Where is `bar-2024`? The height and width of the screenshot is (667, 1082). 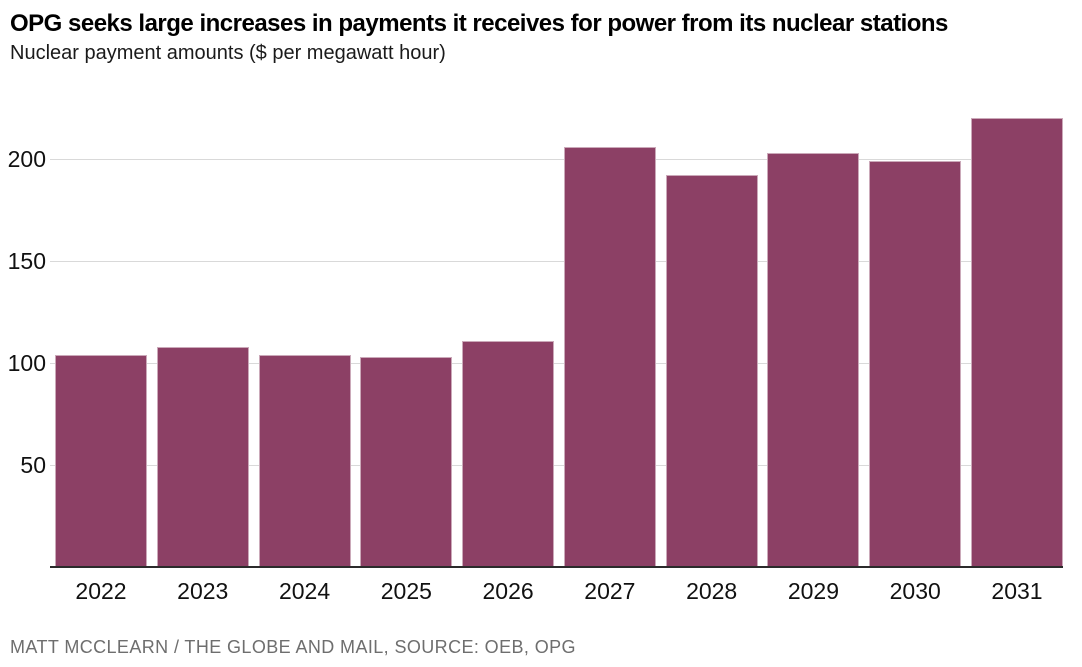
bar-2024 is located at coordinates (304, 460).